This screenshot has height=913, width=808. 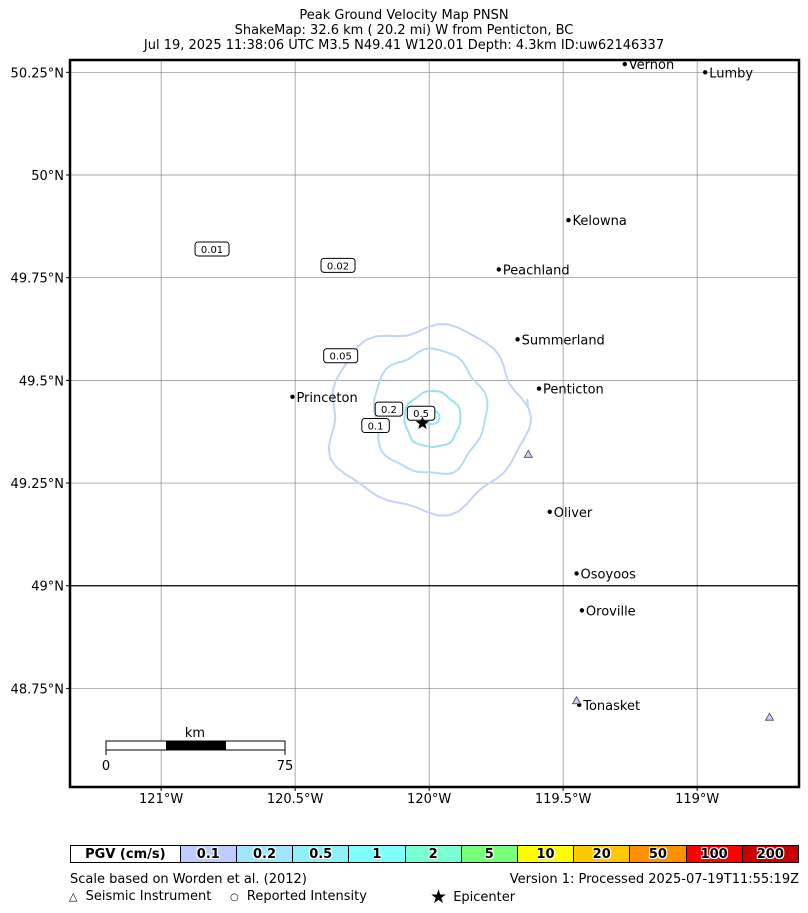 What do you see at coordinates (573, 390) in the screenshot?
I see `city-label: Penticton` at bounding box center [573, 390].